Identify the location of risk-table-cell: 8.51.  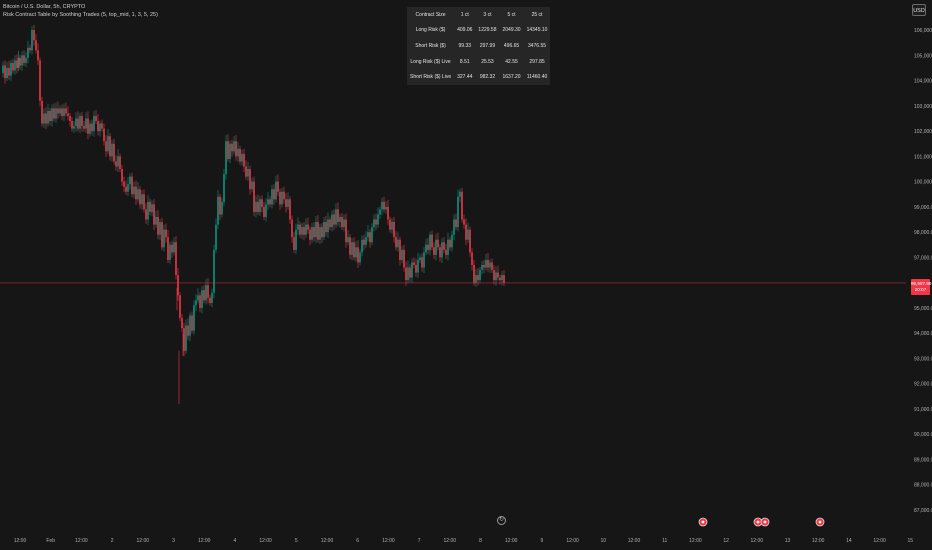
(464, 61).